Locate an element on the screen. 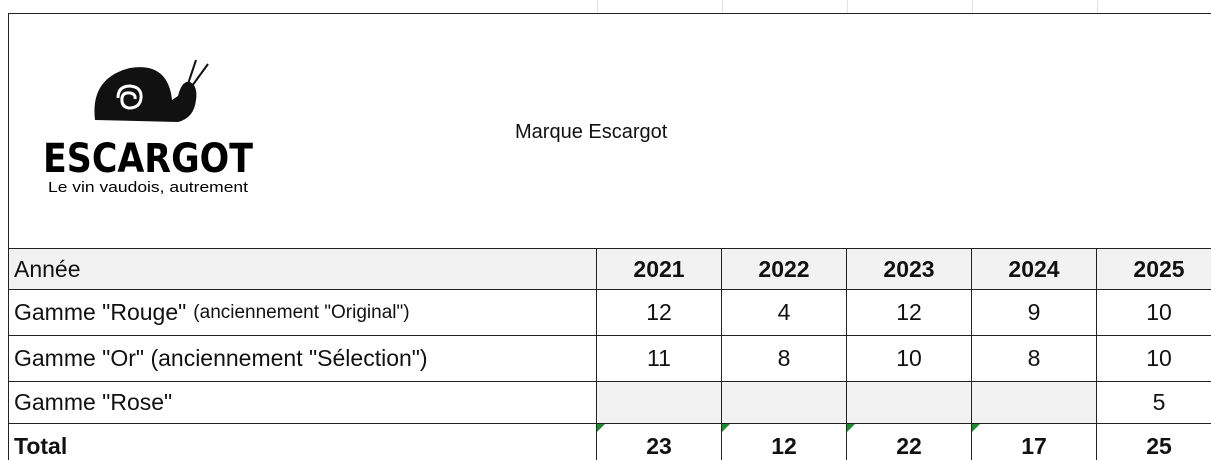  value-cell: 5 is located at coordinates (1154, 403).